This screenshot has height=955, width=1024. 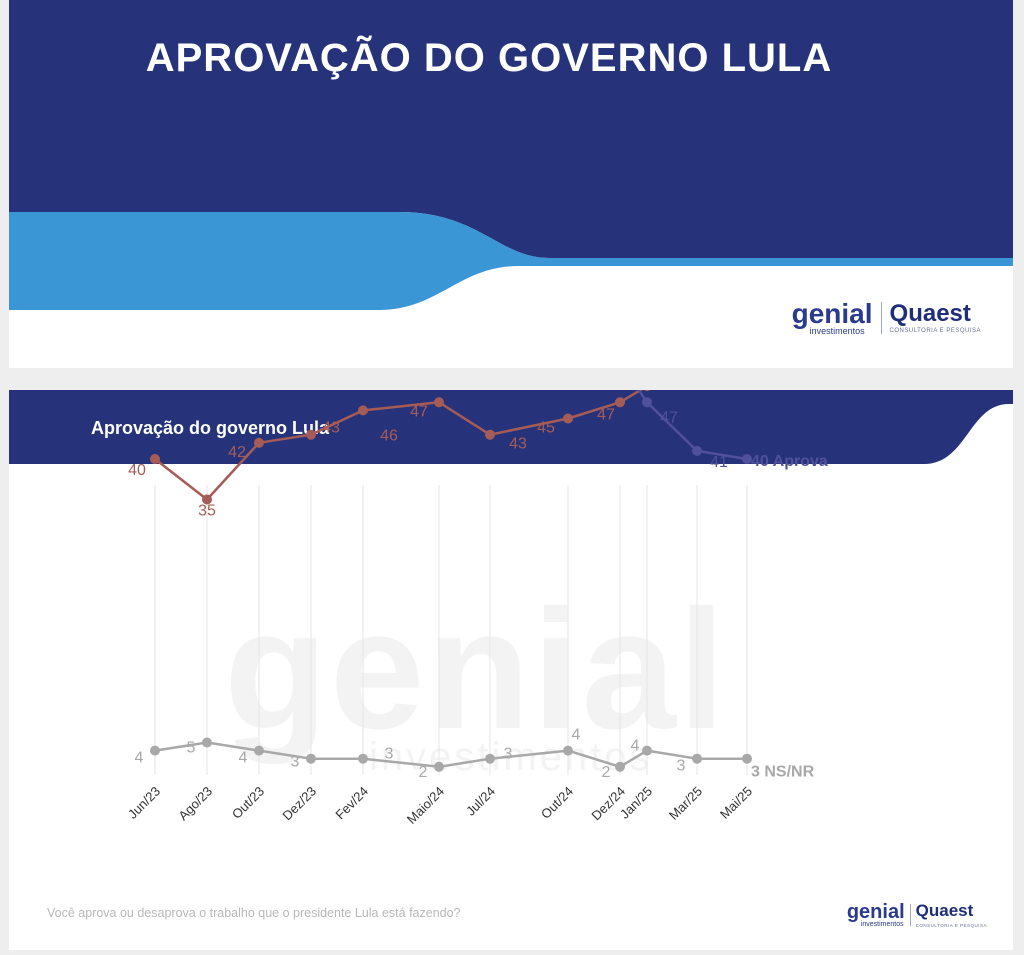 I want to click on data-label: 35, so click(x=207, y=511).